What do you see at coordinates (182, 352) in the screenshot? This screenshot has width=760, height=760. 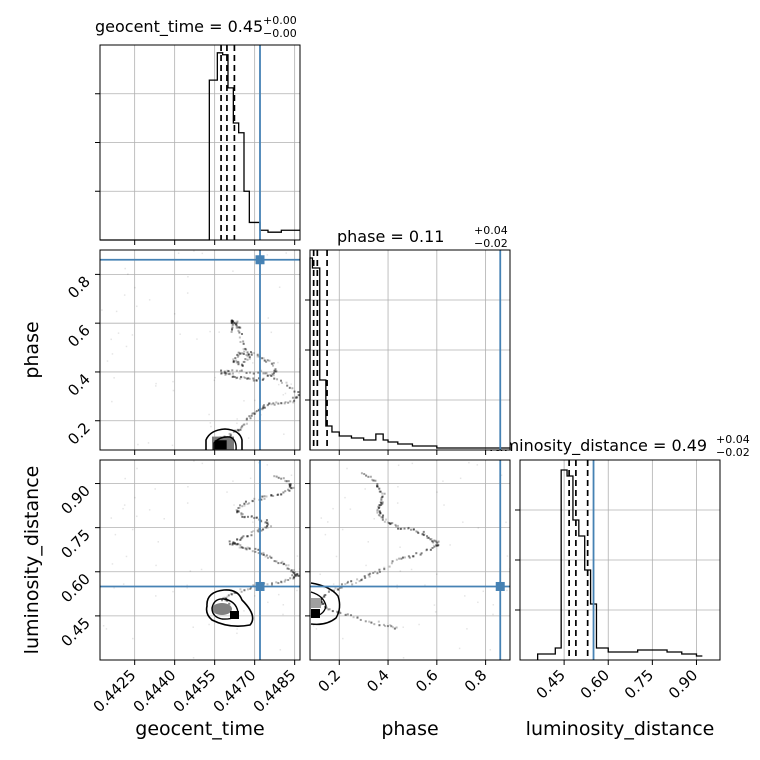 I see `panel-time-phase: 0.2 0.4 0.6 0.8` at bounding box center [182, 352].